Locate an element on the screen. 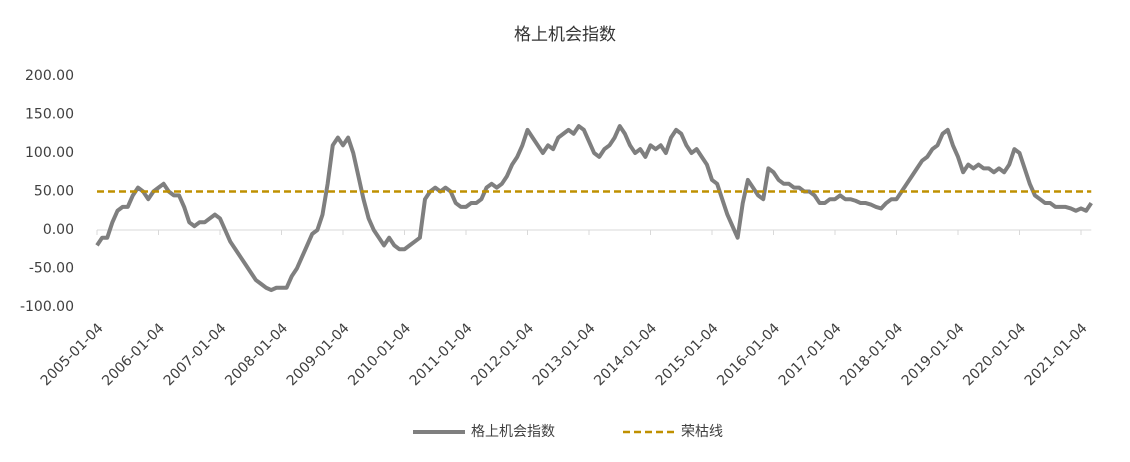 The height and width of the screenshot is (462, 1130). y-tick-label: 50.00 is located at coordinates (54, 192).